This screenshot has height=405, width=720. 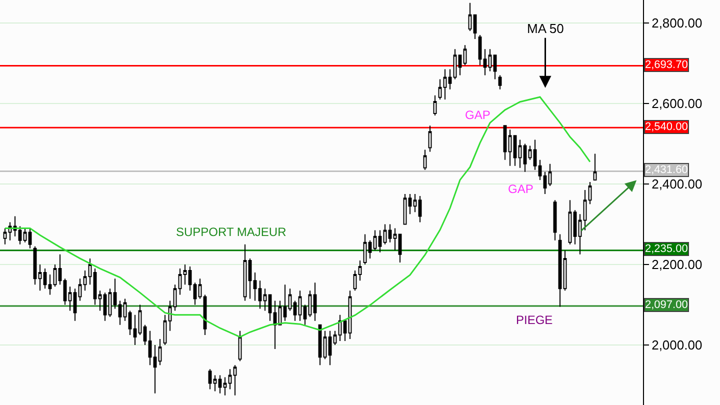 What do you see at coordinates (677, 104) in the screenshot?
I see `y-tick-label: 2,600.00` at bounding box center [677, 104].